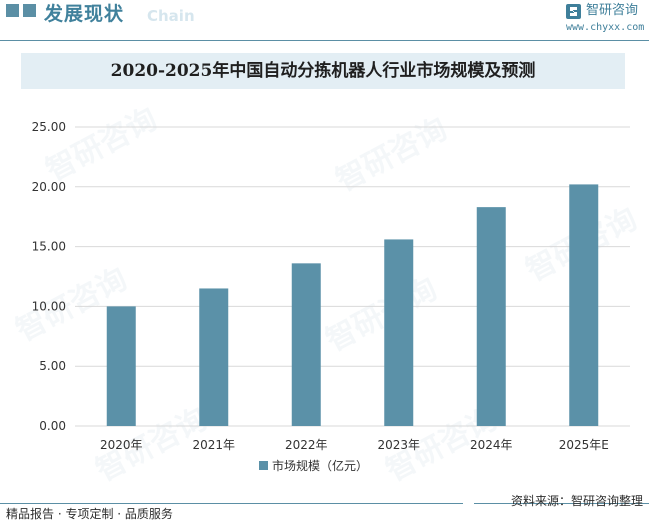  What do you see at coordinates (584, 445) in the screenshot?
I see `x-tick-label: 2025年E` at bounding box center [584, 445].